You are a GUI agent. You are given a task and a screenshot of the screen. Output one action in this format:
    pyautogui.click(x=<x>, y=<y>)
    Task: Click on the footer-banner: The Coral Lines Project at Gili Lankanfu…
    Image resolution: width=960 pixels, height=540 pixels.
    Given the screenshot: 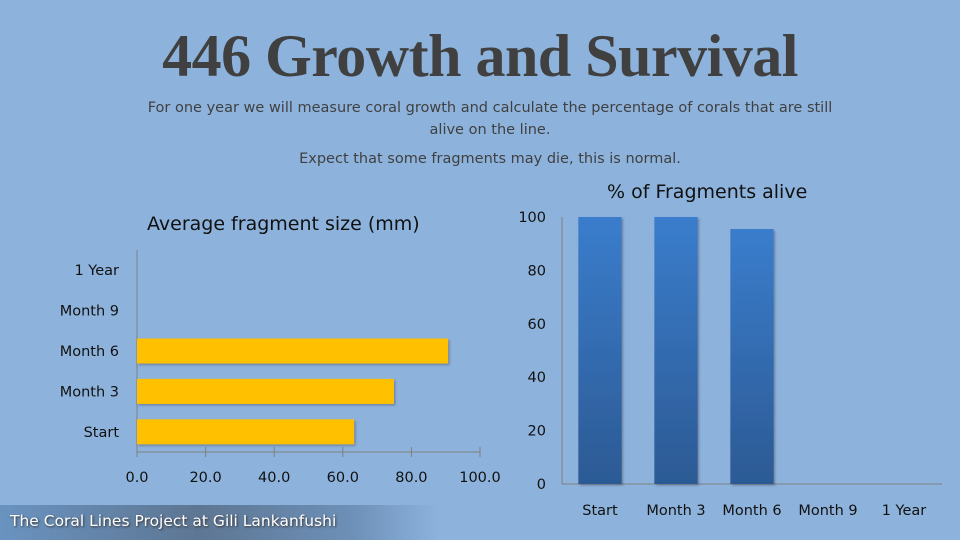 What is the action you would take?
    pyautogui.click(x=220, y=522)
    